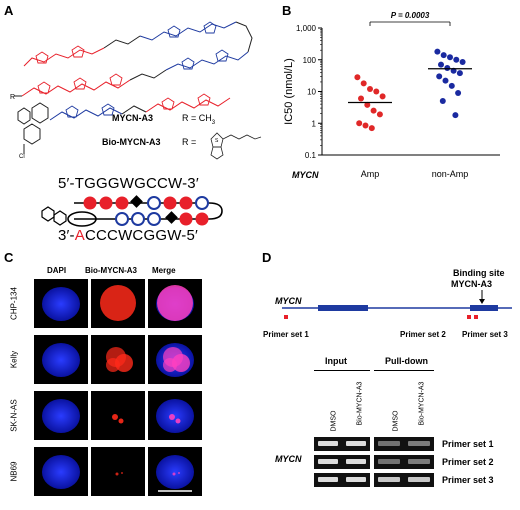  What do you see at coordinates (310, 60) in the screenshot?
I see `y-tick-label: 100` at bounding box center [310, 60].